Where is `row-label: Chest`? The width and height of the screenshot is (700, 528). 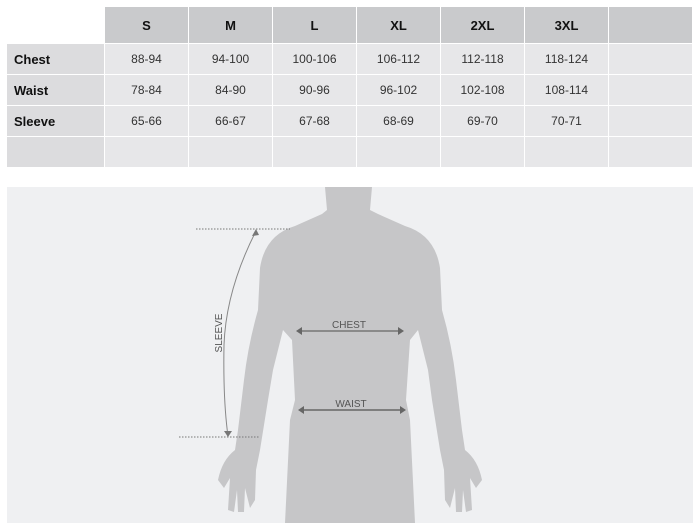 row-label: Chest is located at coordinates (55, 59).